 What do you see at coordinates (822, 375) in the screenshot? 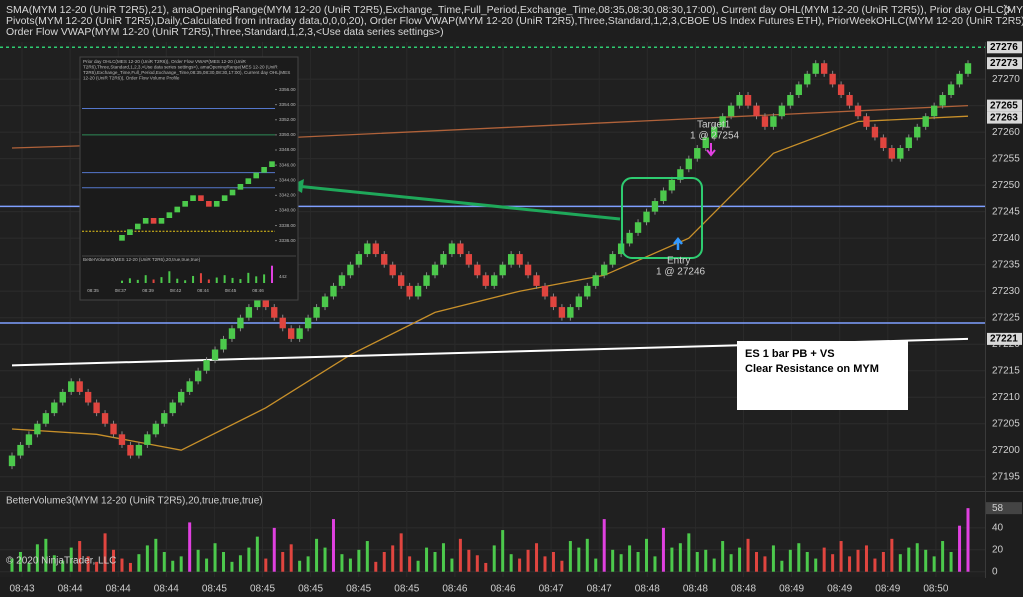
I see `note-box` at bounding box center [822, 375].